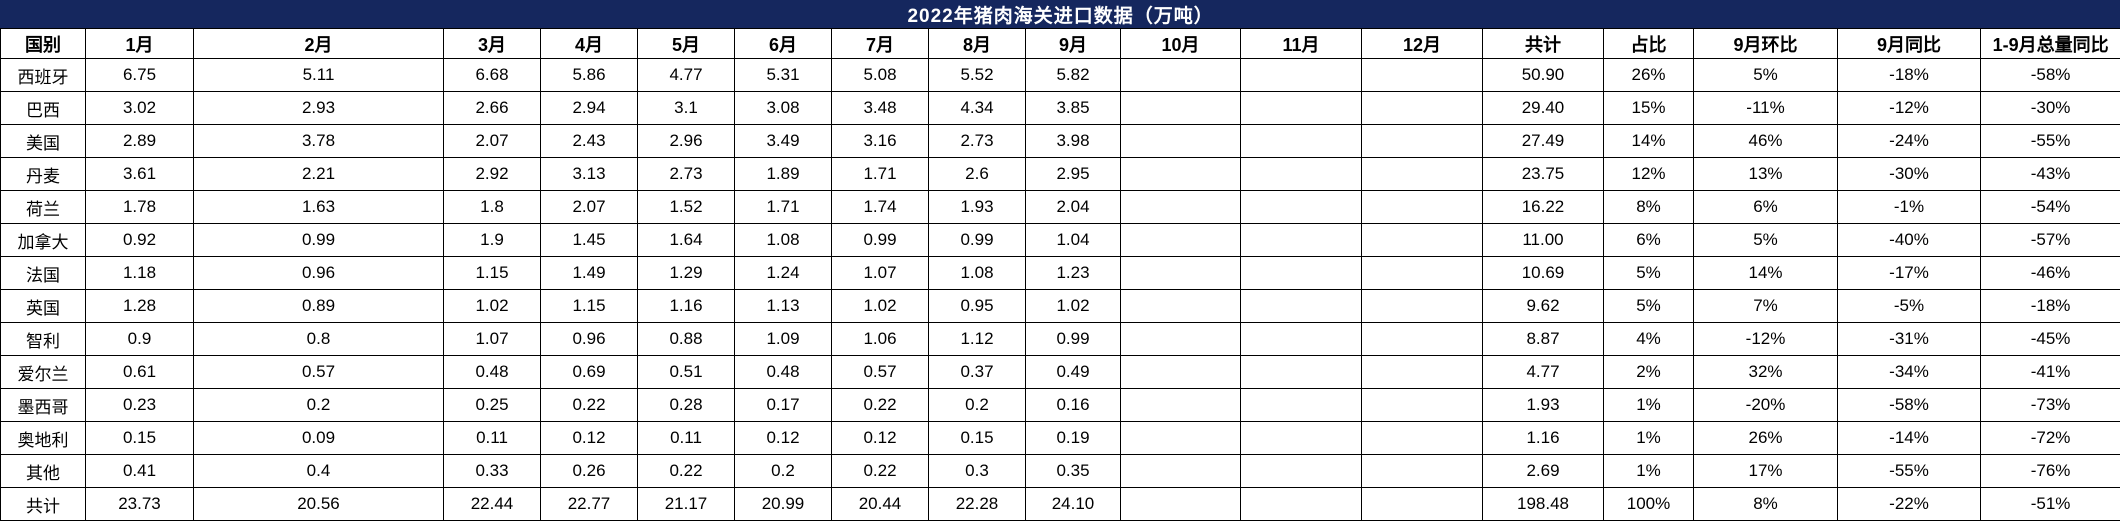 The height and width of the screenshot is (521, 2120). What do you see at coordinates (43, 504) in the screenshot?
I see `country-cell: 共计` at bounding box center [43, 504].